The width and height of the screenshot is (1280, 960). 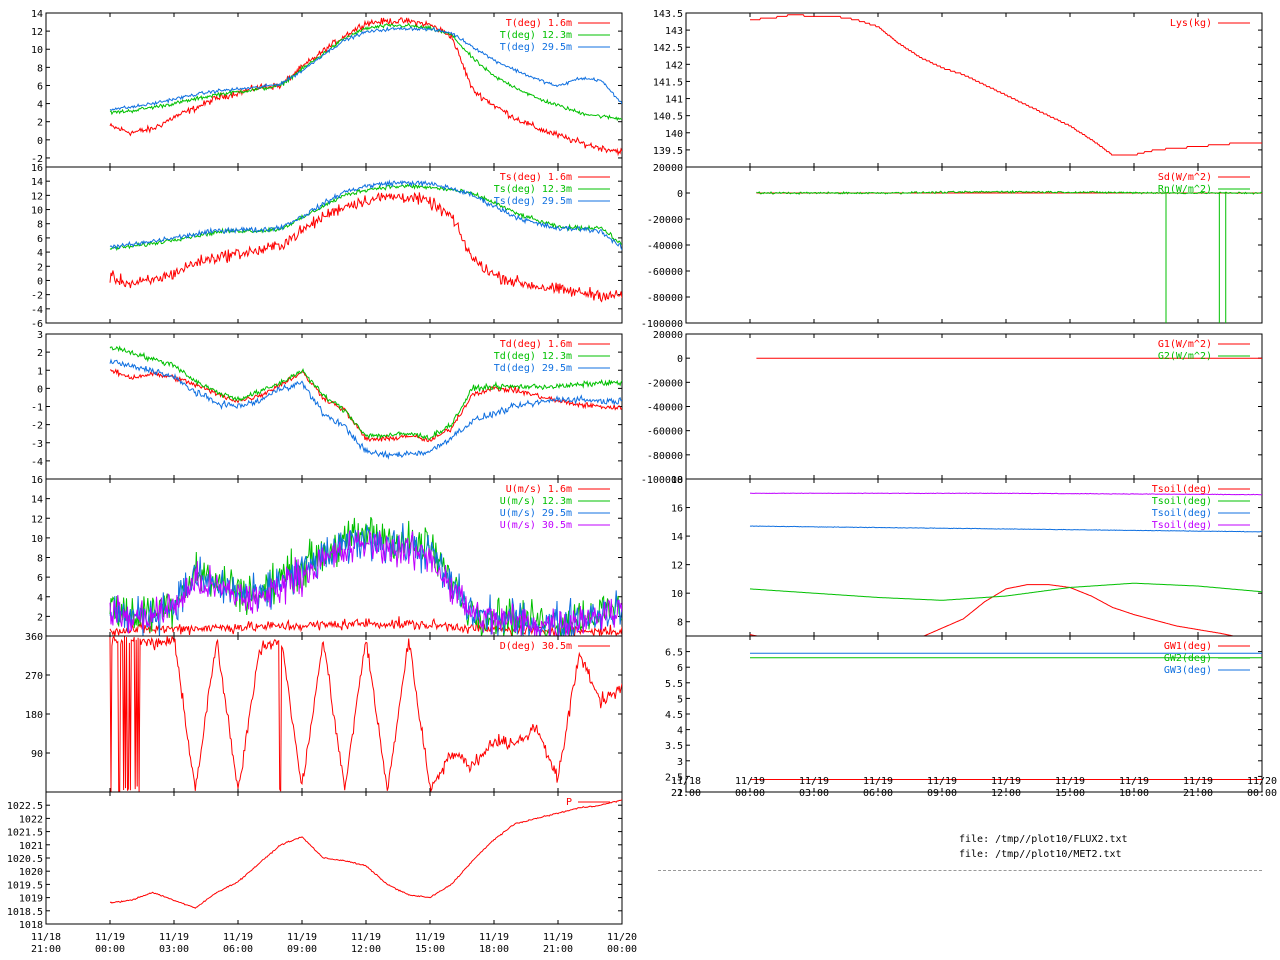 What do you see at coordinates (25, 912) in the screenshot?
I see `y-tick-label: 1018.5` at bounding box center [25, 912].